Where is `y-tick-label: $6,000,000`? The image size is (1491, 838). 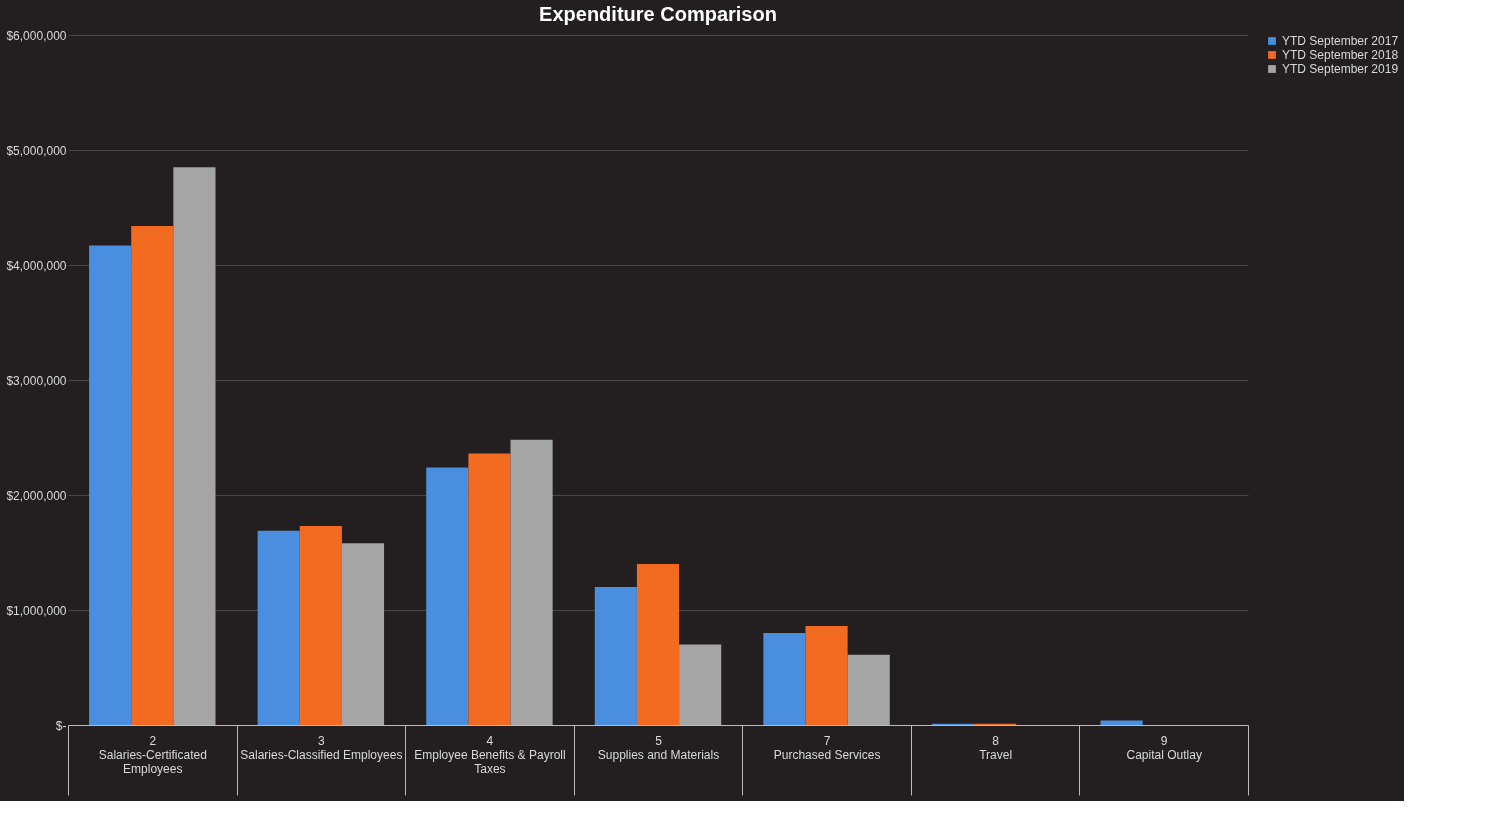 y-tick-label: $6,000,000 is located at coordinates (36, 35).